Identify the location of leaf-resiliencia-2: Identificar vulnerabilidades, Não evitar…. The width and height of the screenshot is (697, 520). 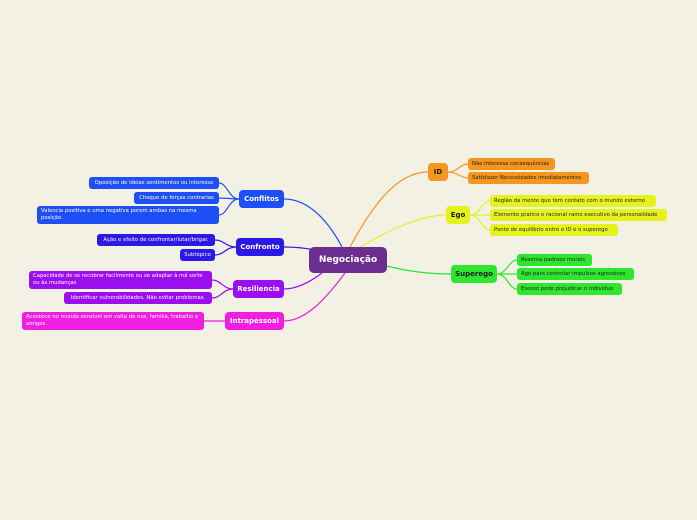
(138, 298).